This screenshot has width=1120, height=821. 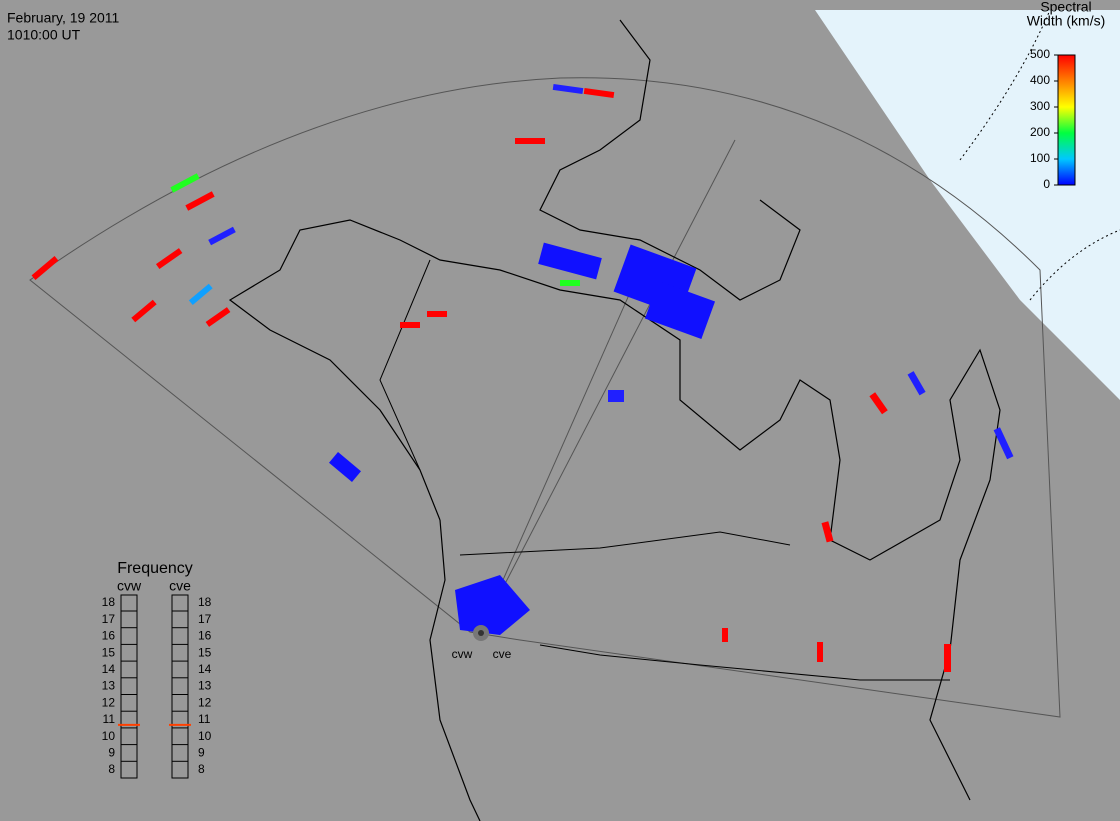 What do you see at coordinates (462, 654) in the screenshot?
I see `radar-label: cvw` at bounding box center [462, 654].